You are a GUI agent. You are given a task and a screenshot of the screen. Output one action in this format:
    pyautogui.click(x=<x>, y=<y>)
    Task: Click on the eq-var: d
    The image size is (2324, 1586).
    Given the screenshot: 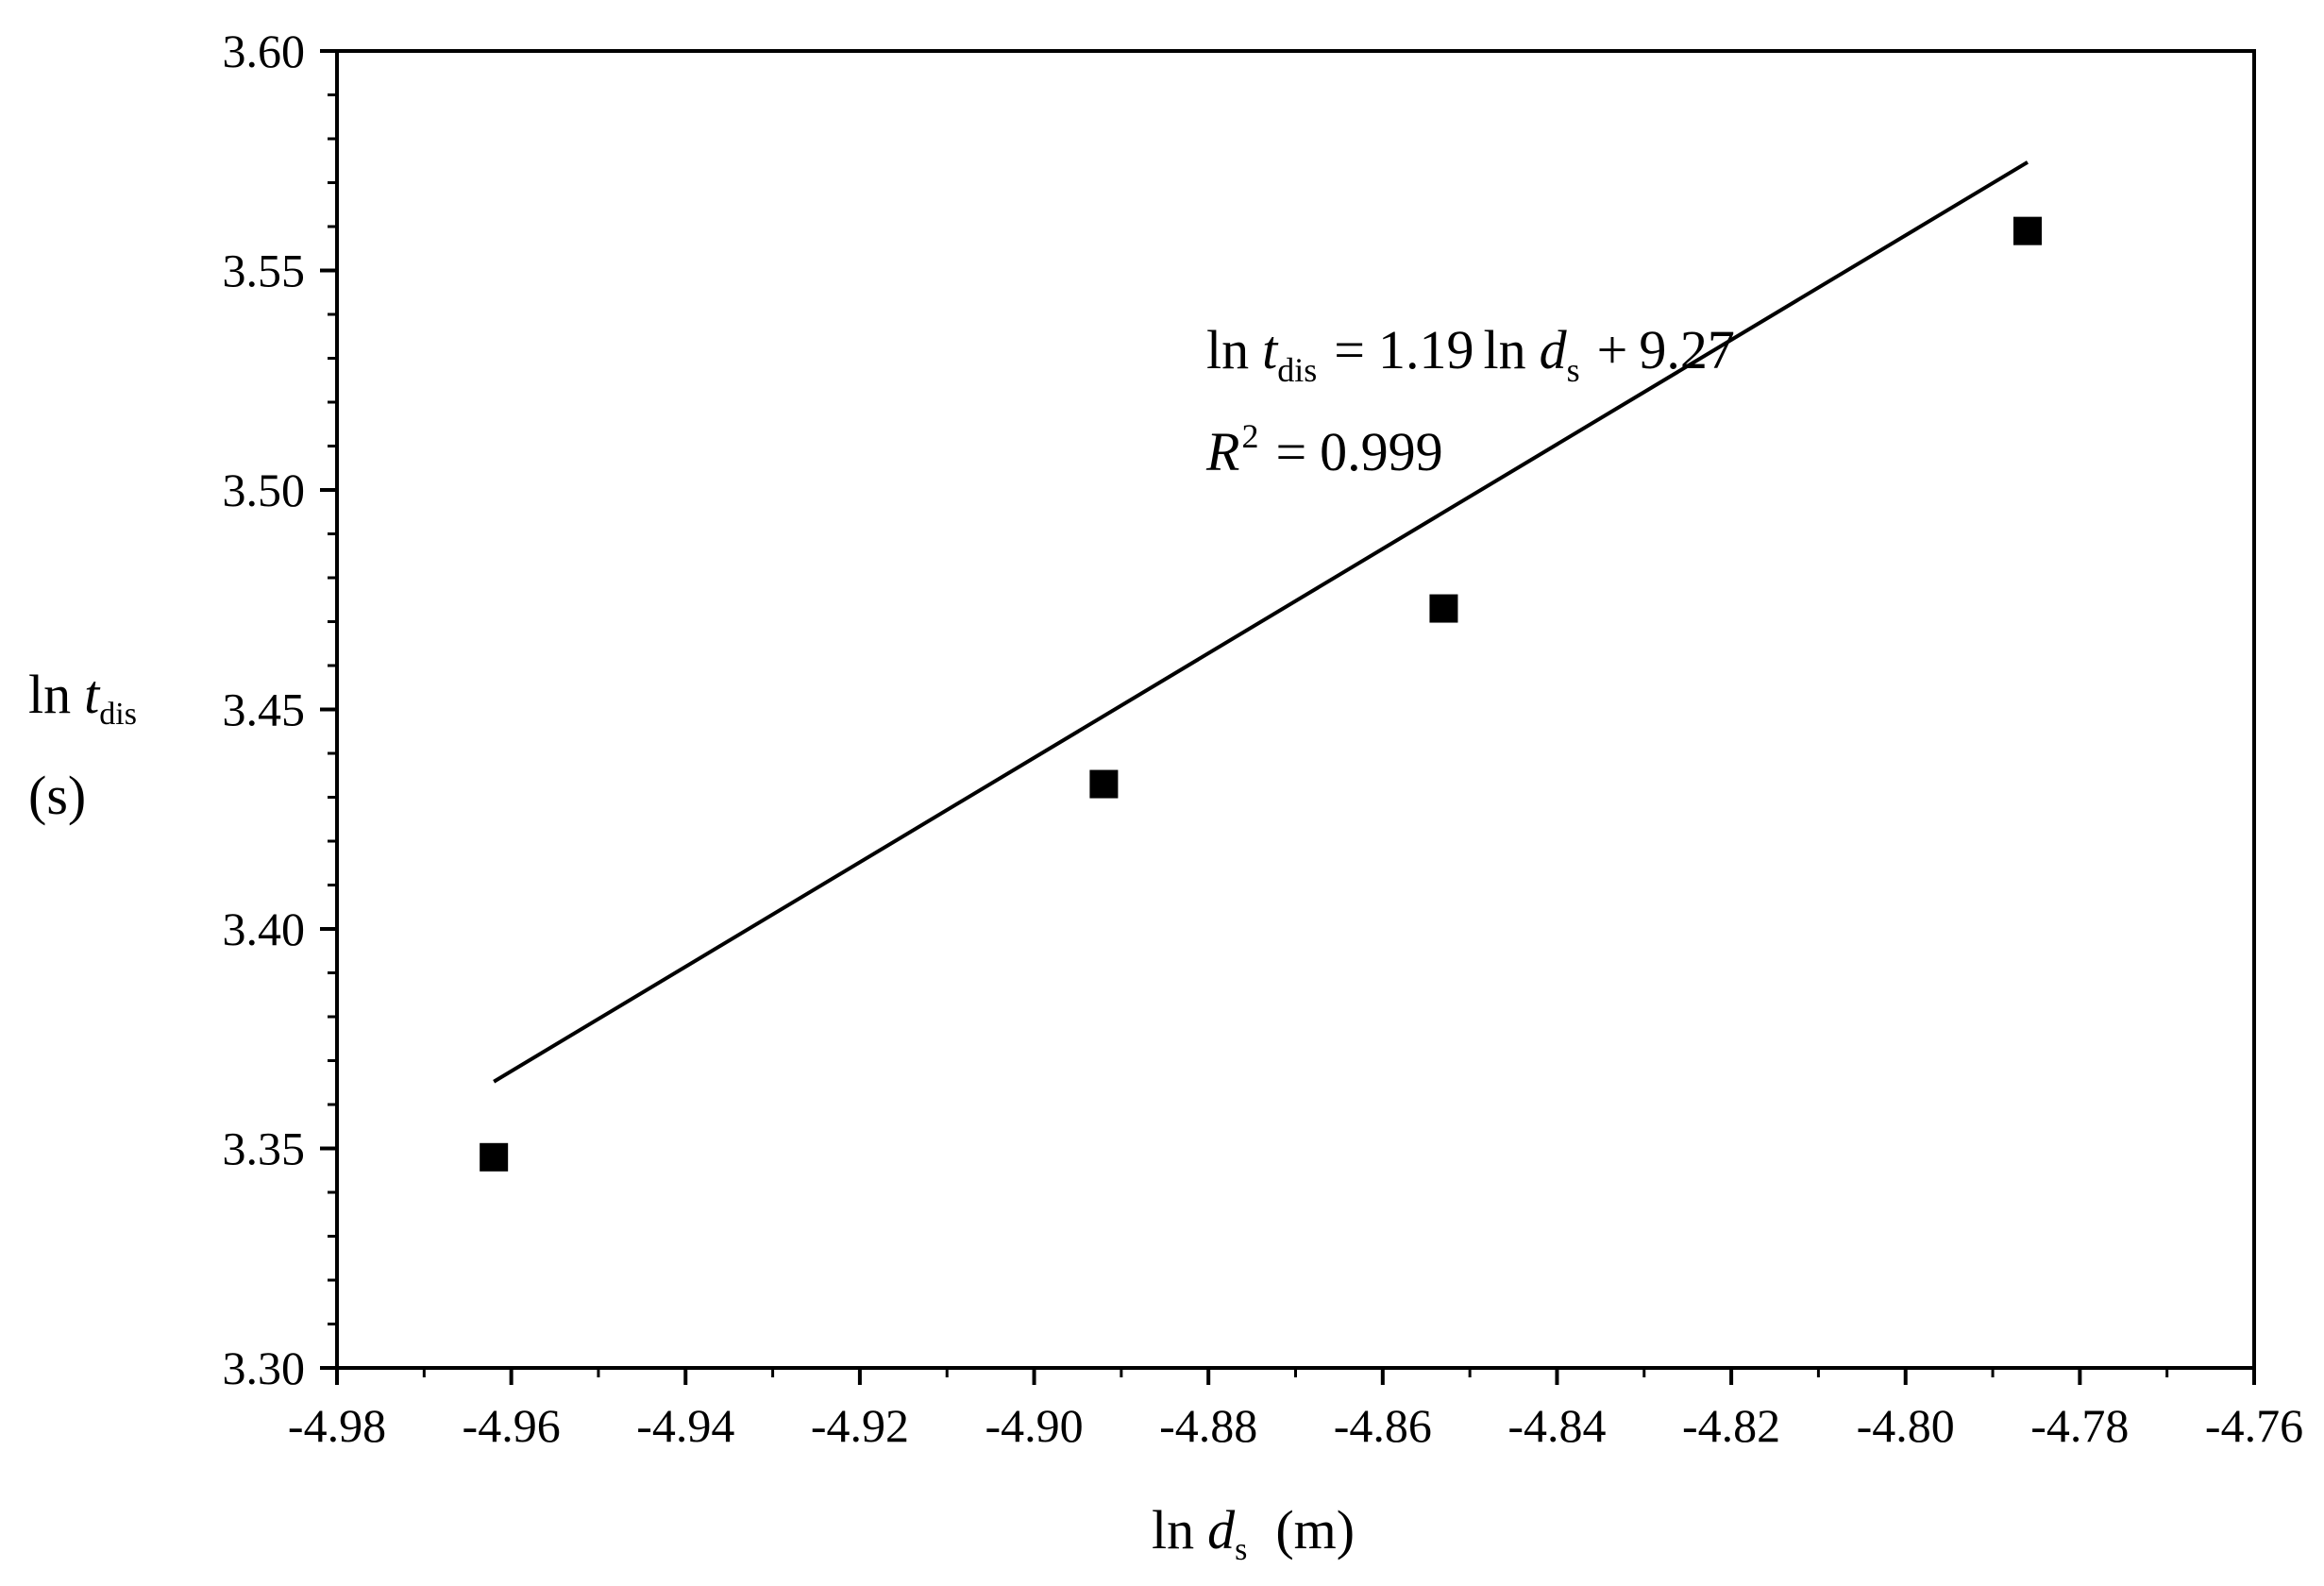 What is the action you would take?
    pyautogui.click(x=1554, y=349)
    